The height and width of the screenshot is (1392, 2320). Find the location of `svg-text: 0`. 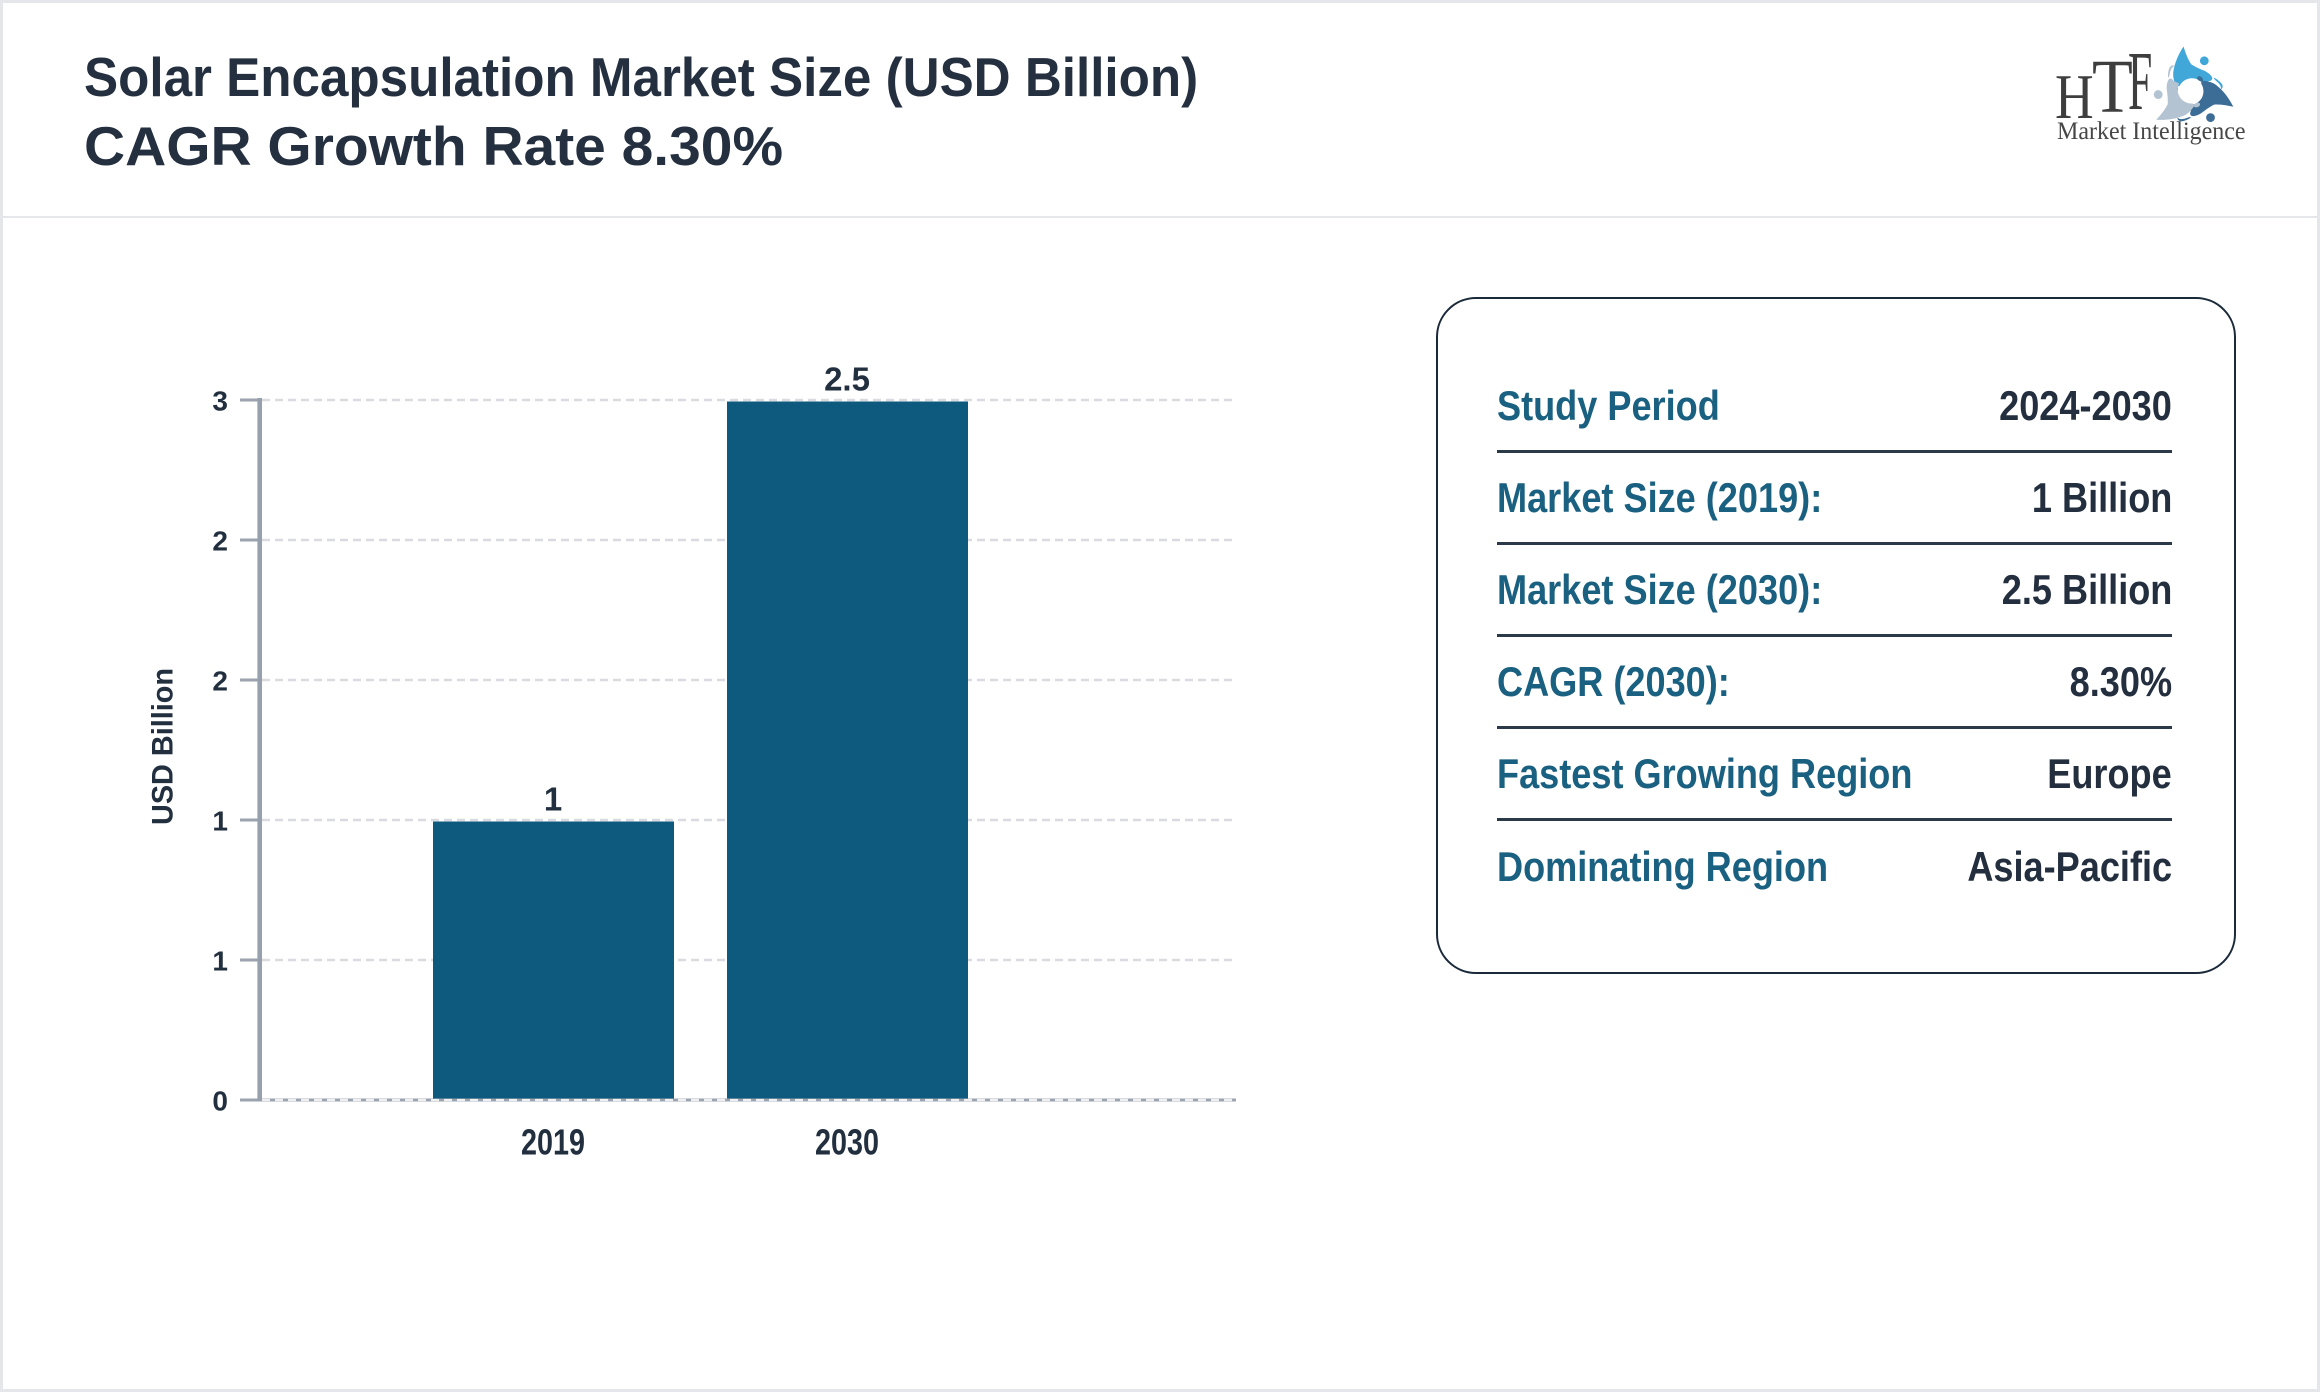

svg-text: 0 is located at coordinates (220, 1101).